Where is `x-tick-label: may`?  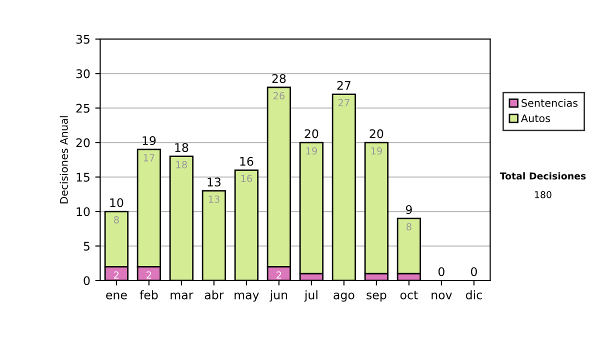
x-tick-label: may is located at coordinates (246, 297).